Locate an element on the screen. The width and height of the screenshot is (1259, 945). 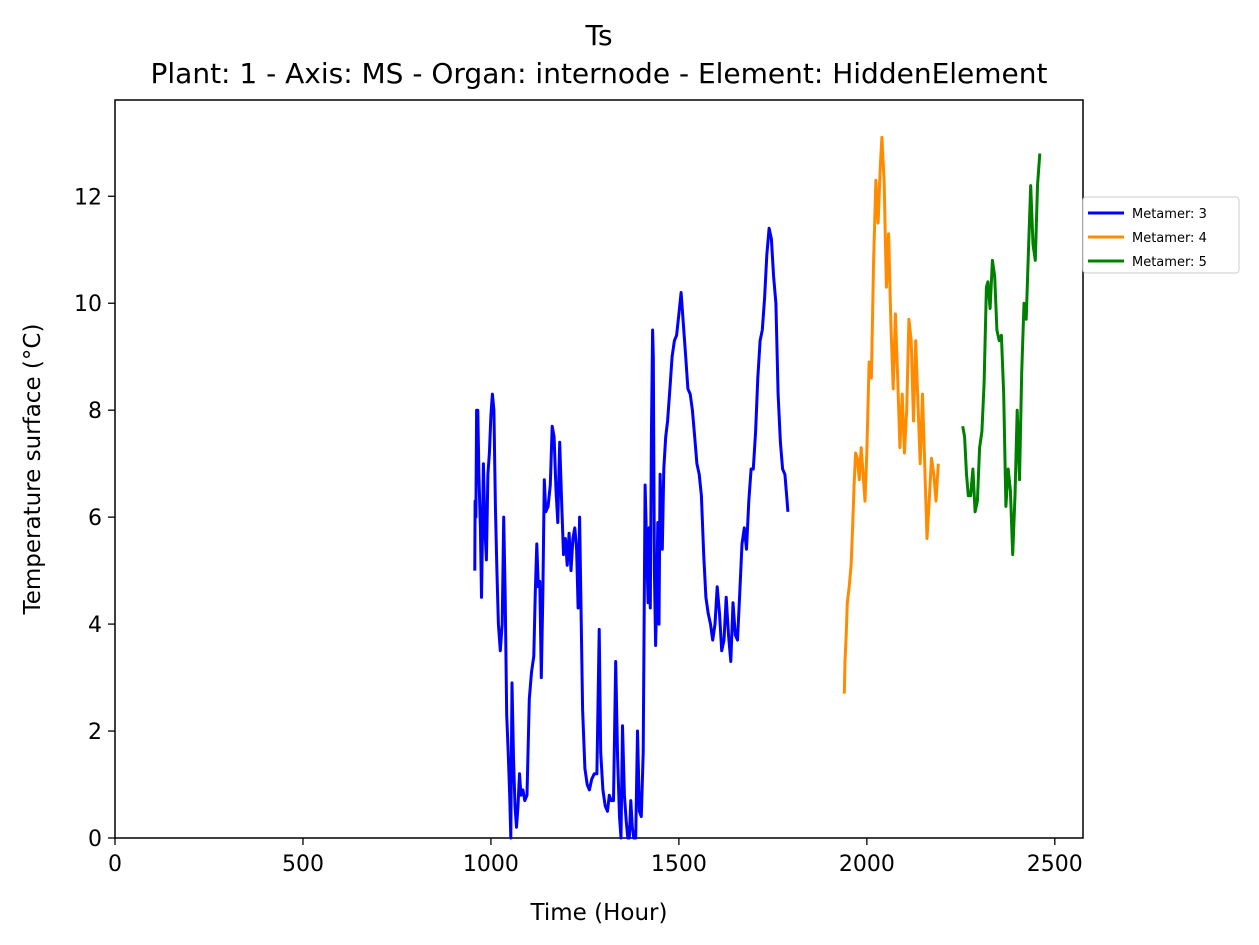
y-tick-label: 6 is located at coordinates (95, 518).